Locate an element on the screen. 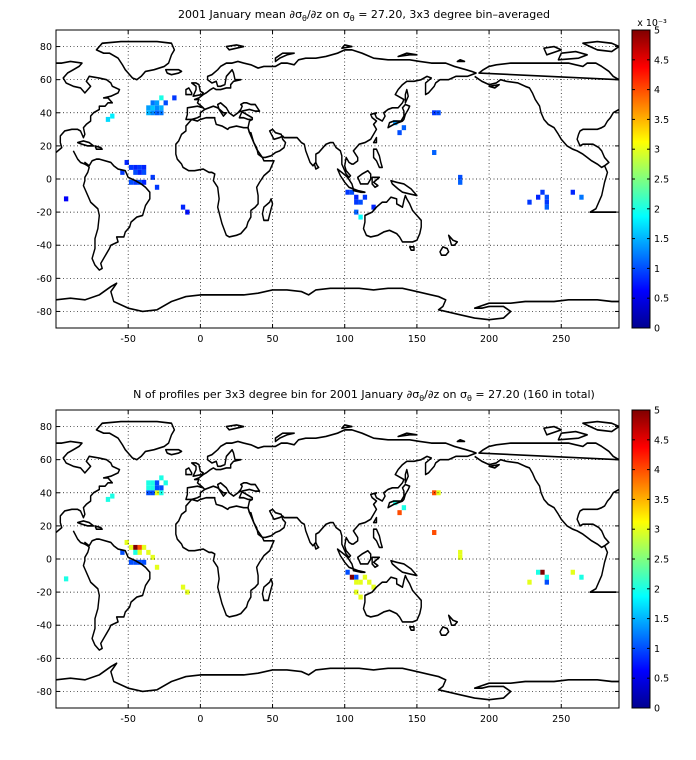 This screenshot has height=760, width=696. y-tick-label: 40 is located at coordinates (46, 493).